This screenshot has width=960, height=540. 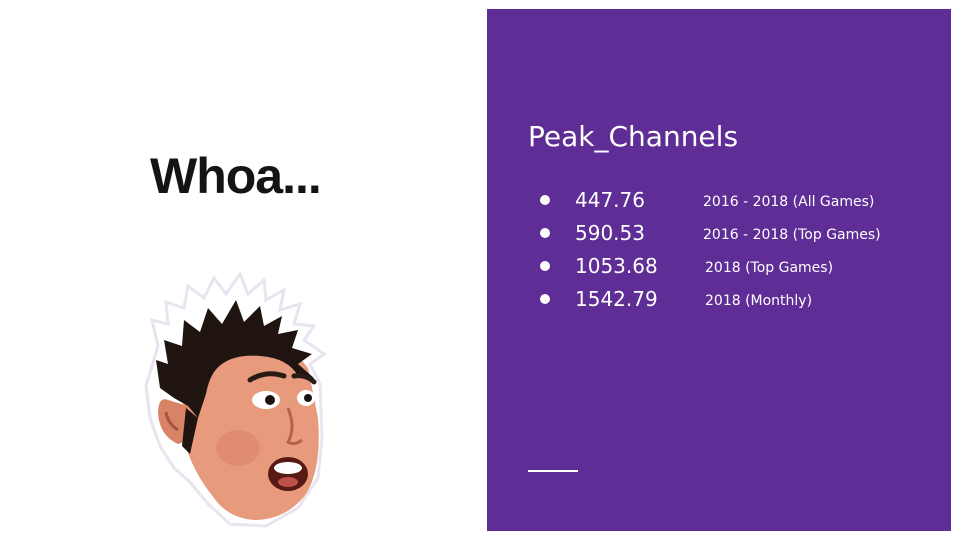 I want to click on stat-value: 1053.68, so click(x=616, y=266).